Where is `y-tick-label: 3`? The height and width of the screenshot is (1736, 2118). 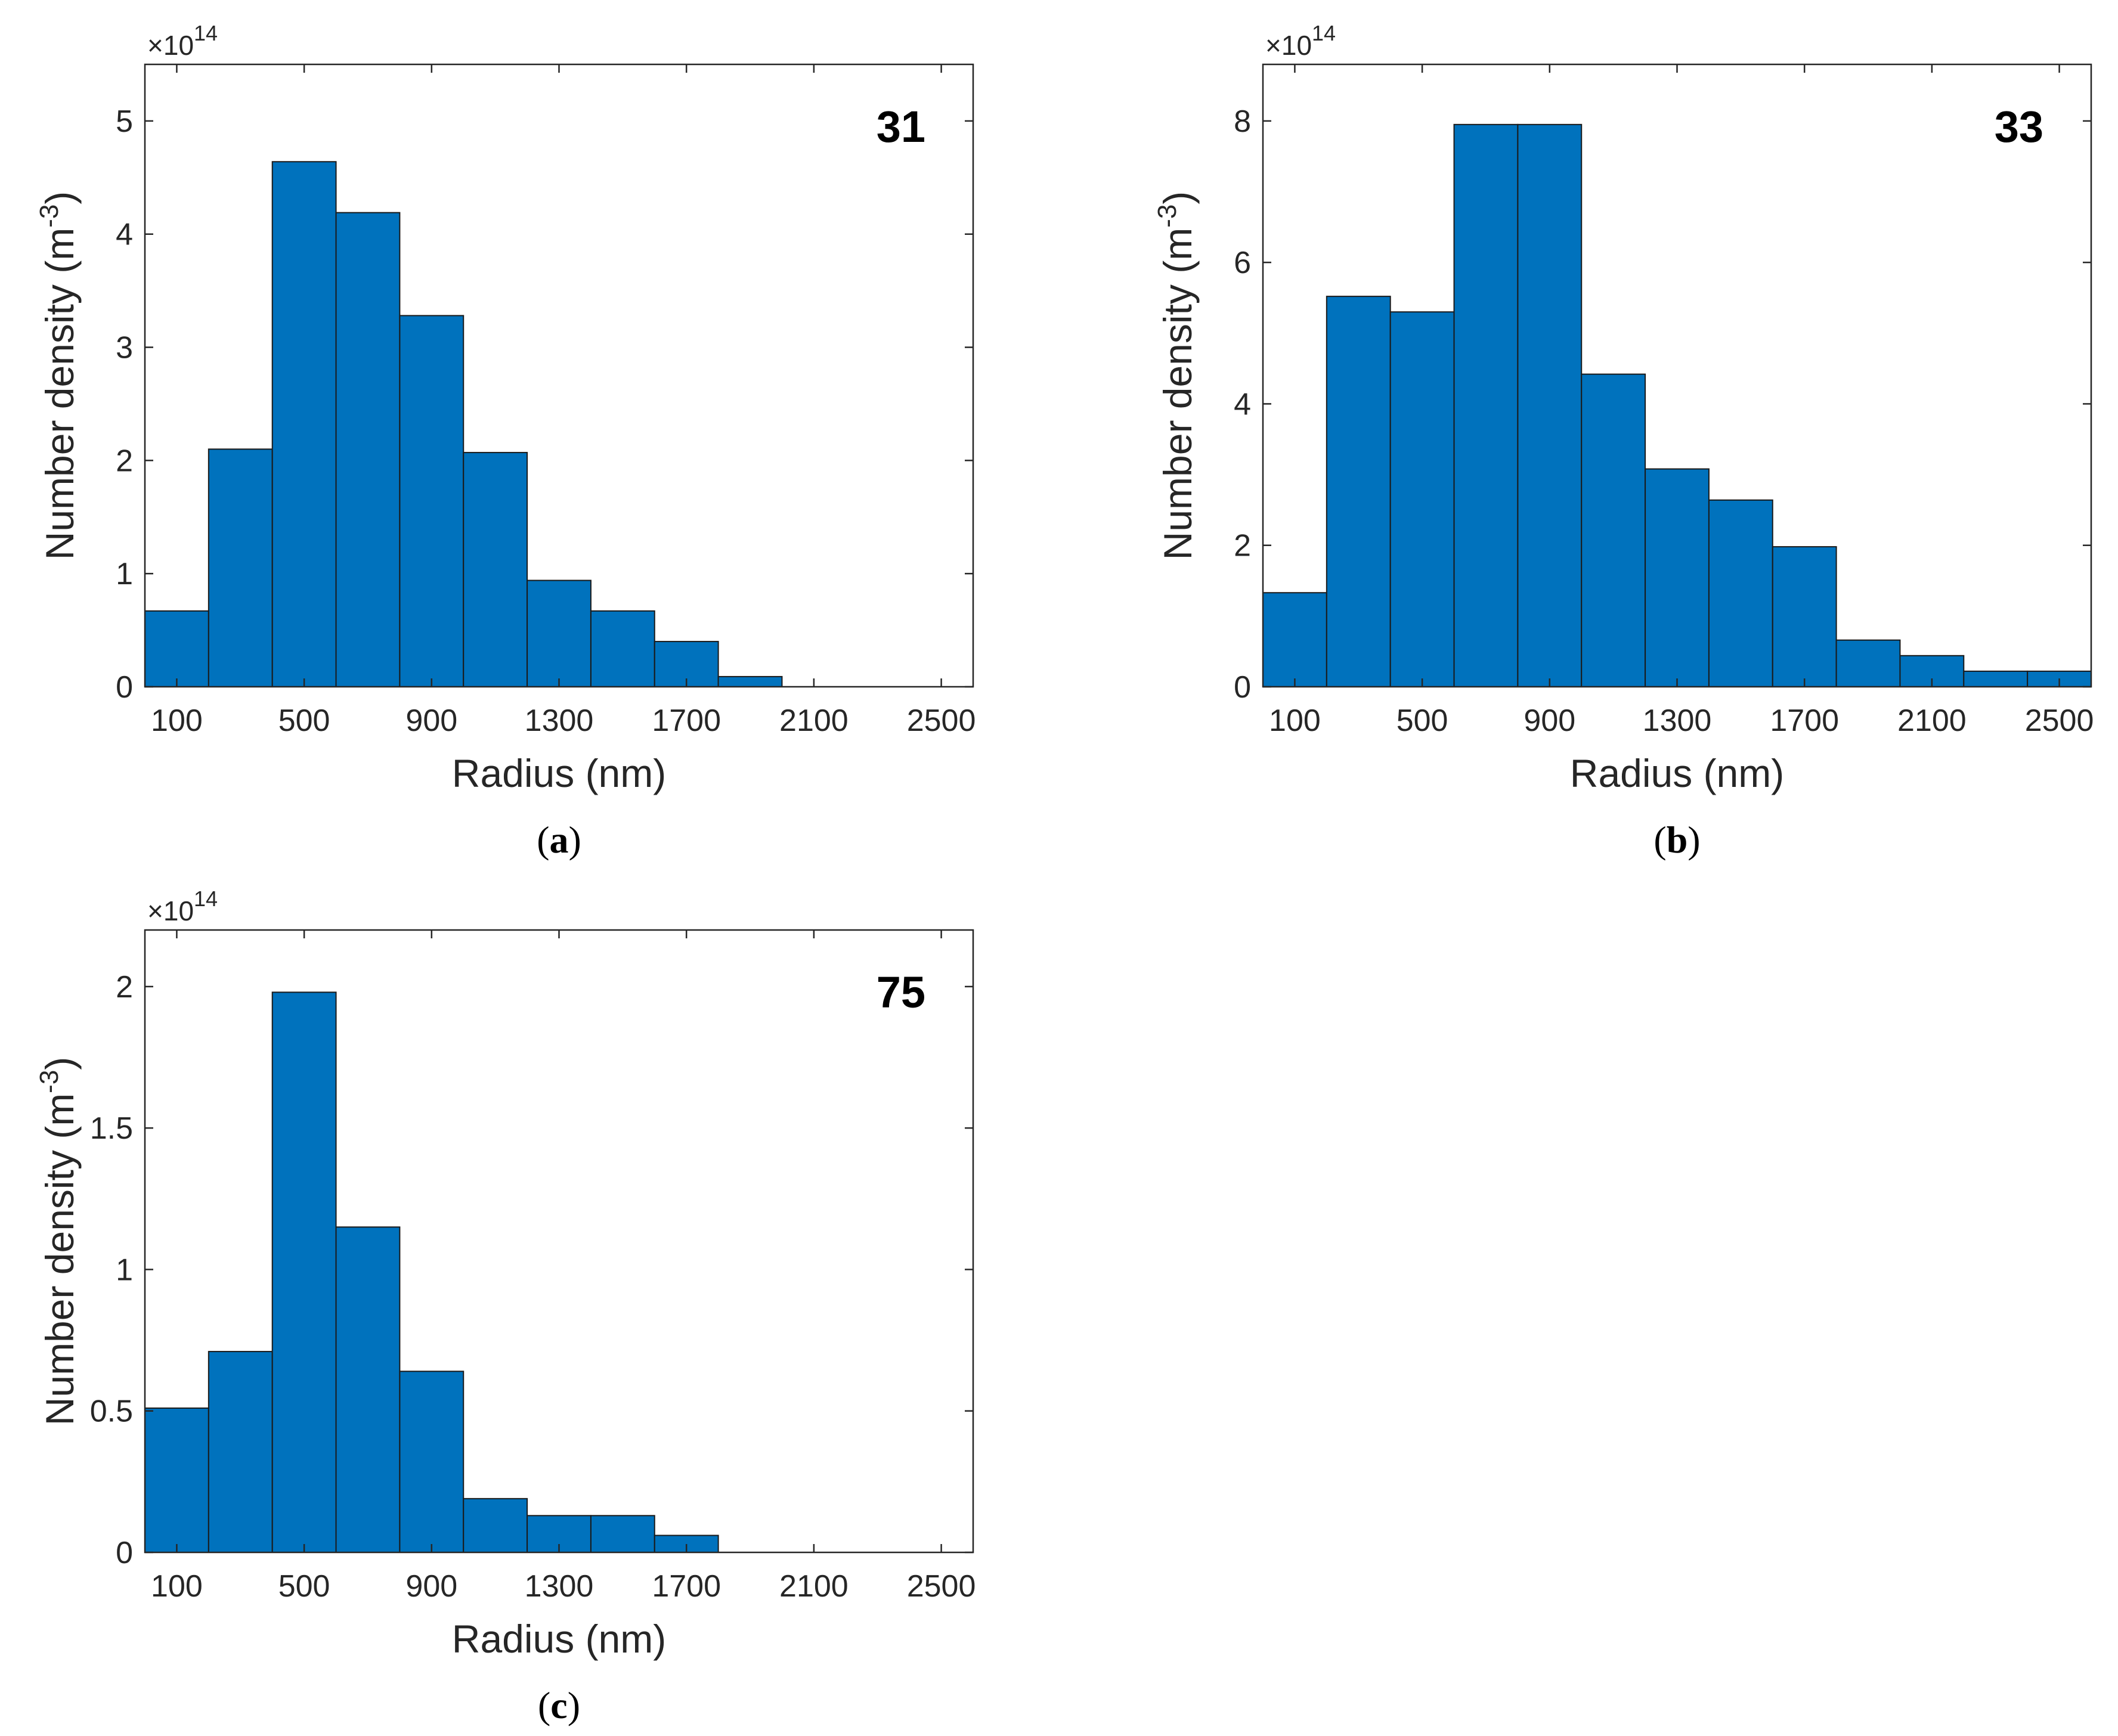 y-tick-label: 3 is located at coordinates (125, 348).